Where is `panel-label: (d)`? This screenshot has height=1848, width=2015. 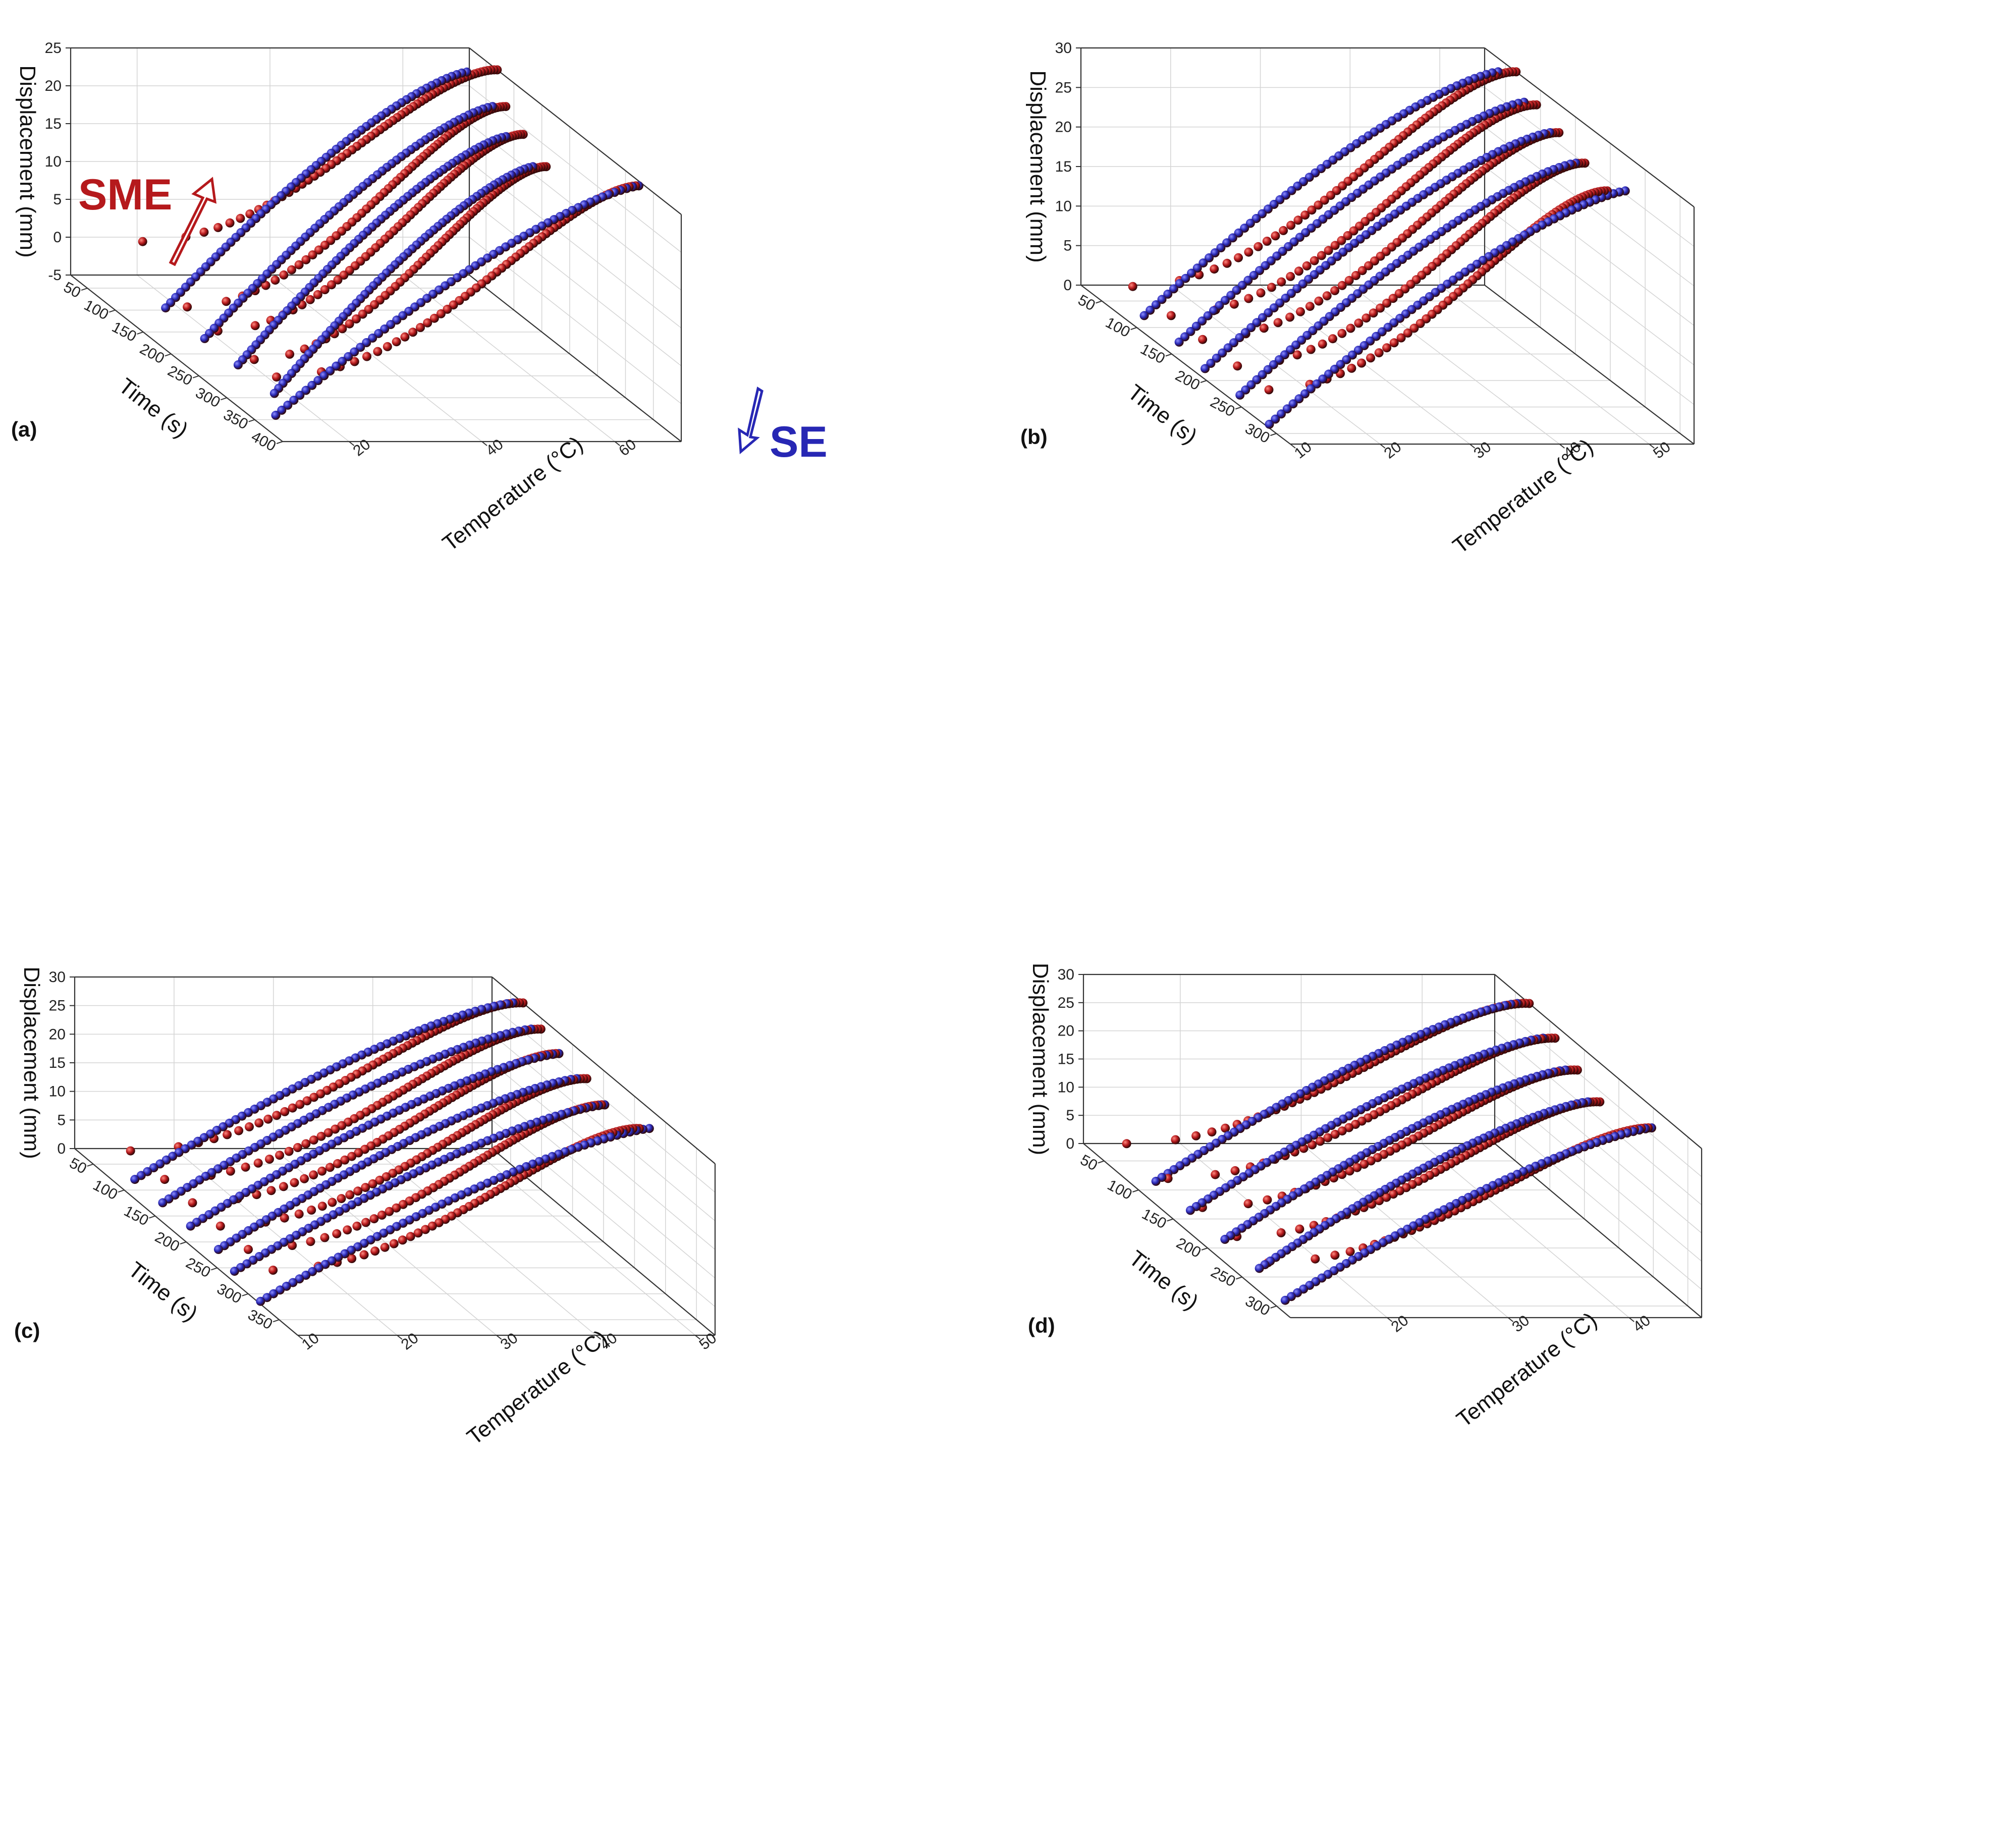 panel-label: (d) is located at coordinates (1041, 1325).